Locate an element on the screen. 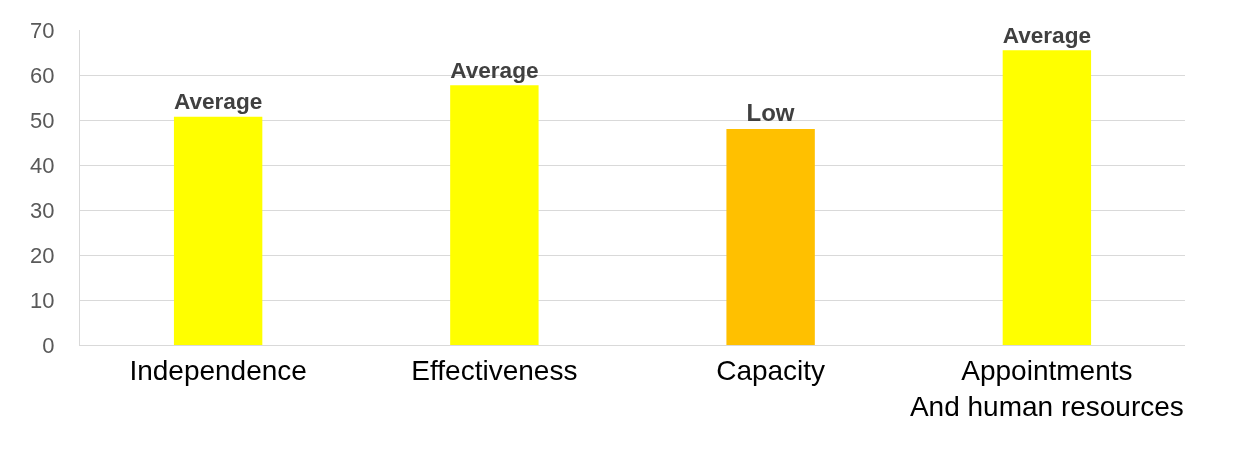 The image size is (1235, 459). data-label: Low is located at coordinates (770, 112).